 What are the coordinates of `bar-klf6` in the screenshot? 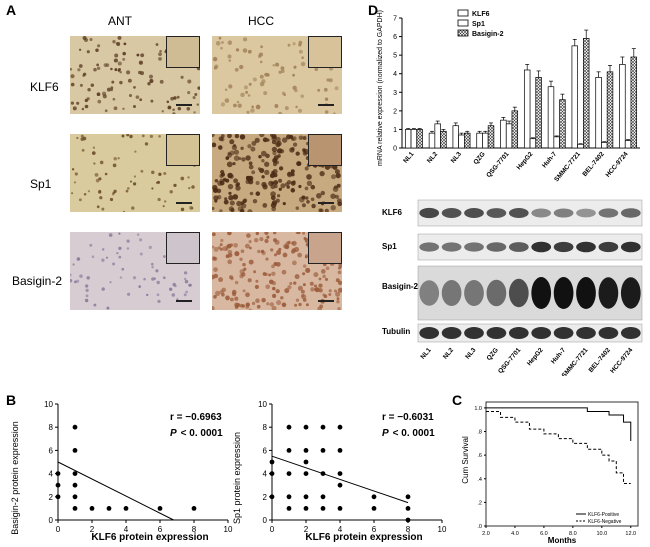 It's located at (479, 140).